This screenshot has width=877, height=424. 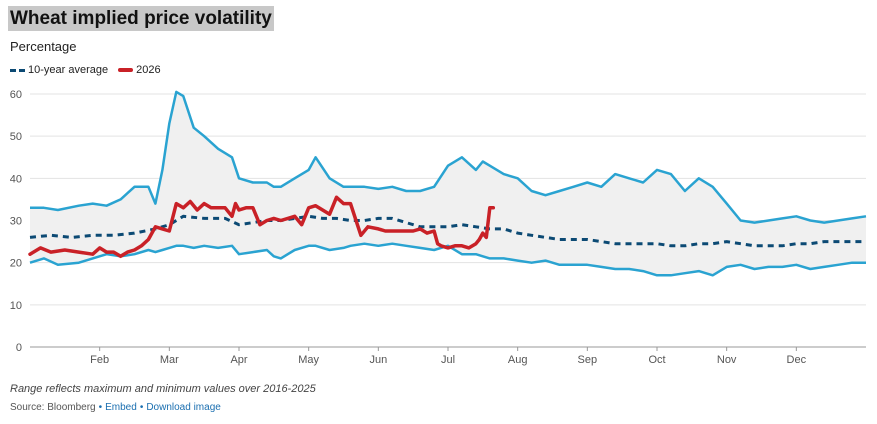 What do you see at coordinates (16, 264) in the screenshot?
I see `y-tick-label: 20` at bounding box center [16, 264].